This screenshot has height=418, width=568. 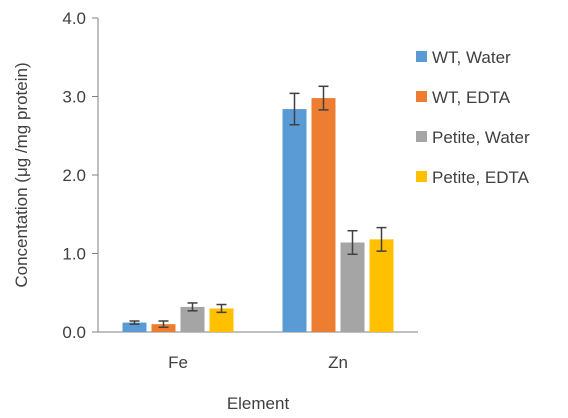 I want to click on legend-label: WT, EDTA, so click(x=471, y=97).